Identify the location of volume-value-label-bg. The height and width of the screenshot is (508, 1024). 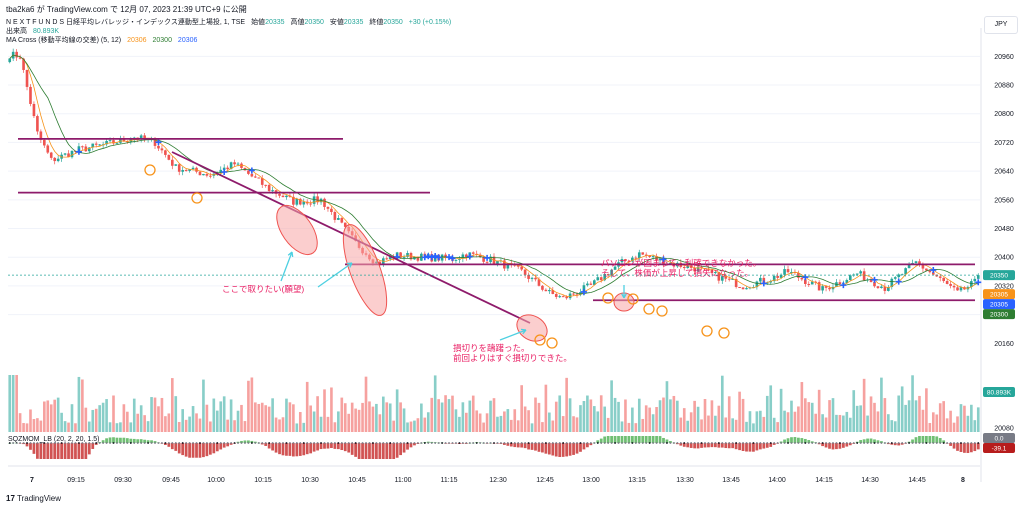
(999, 392).